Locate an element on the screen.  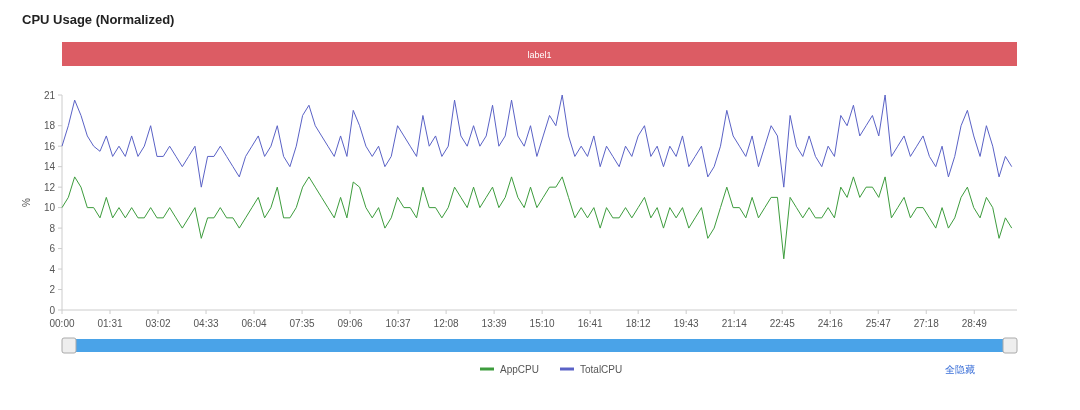
x-tick-label: 04:33 is located at coordinates (206, 323).